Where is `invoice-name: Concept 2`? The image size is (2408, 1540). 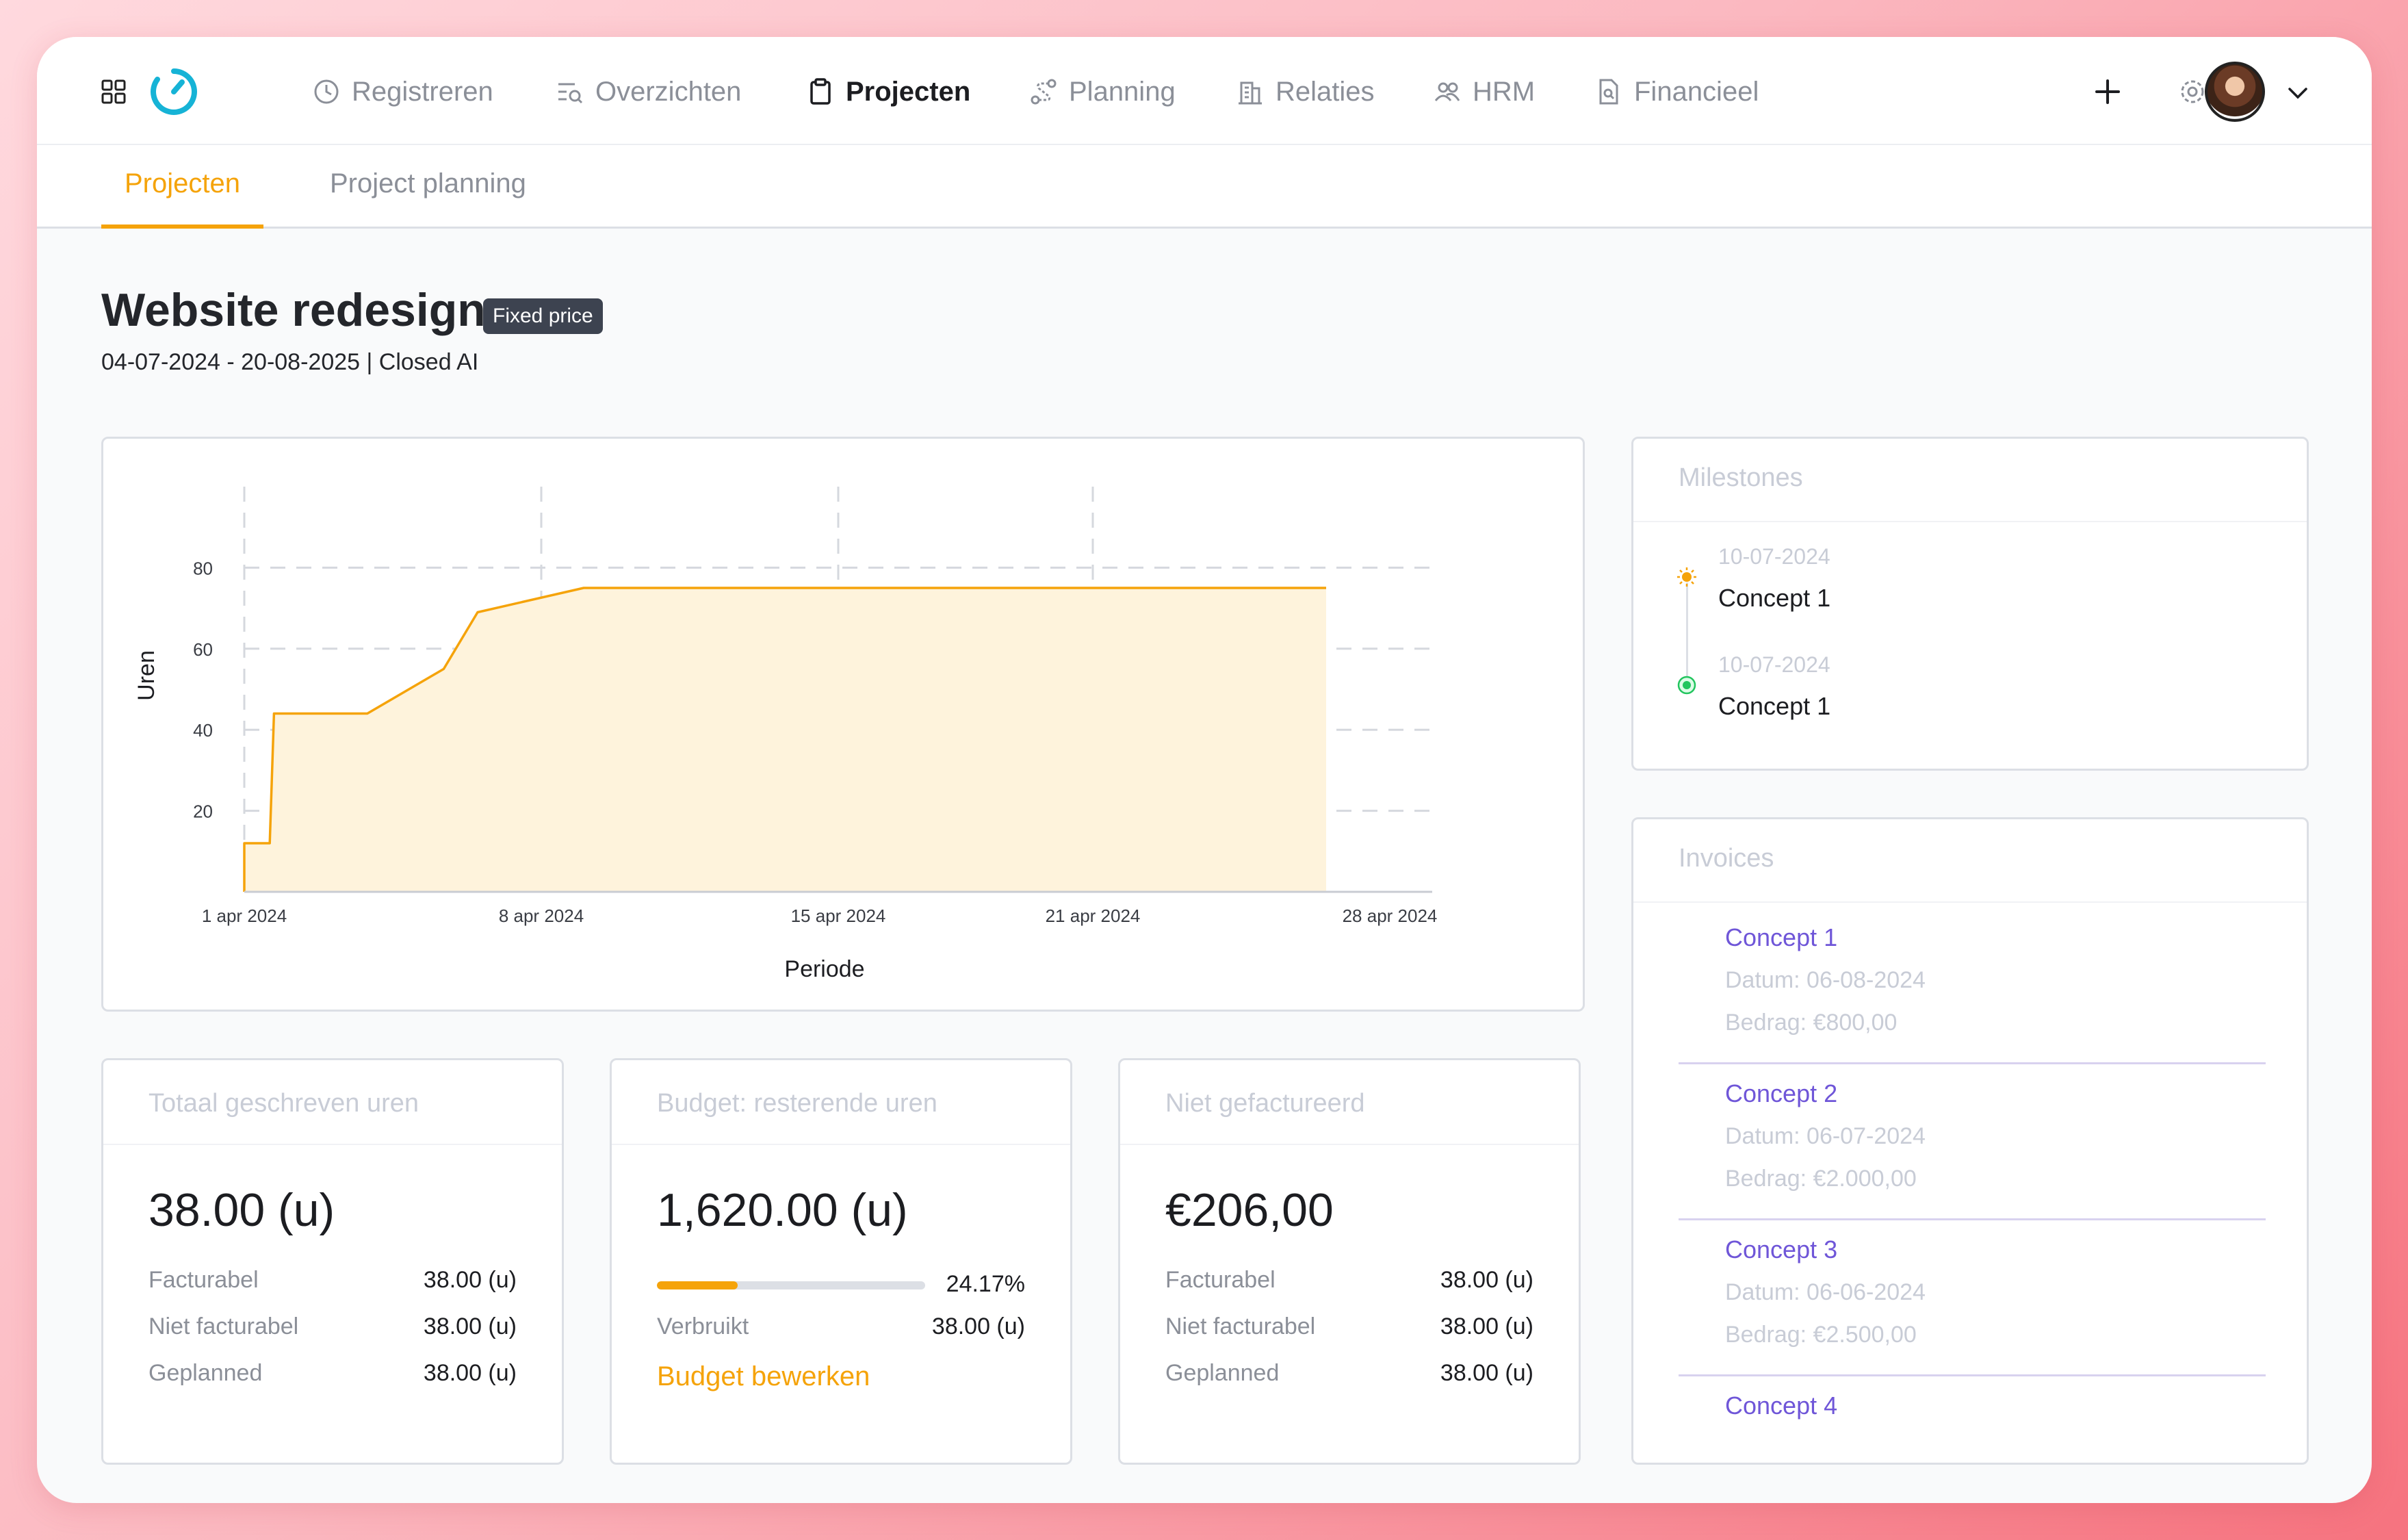 invoice-name: Concept 2 is located at coordinates (1781, 1093).